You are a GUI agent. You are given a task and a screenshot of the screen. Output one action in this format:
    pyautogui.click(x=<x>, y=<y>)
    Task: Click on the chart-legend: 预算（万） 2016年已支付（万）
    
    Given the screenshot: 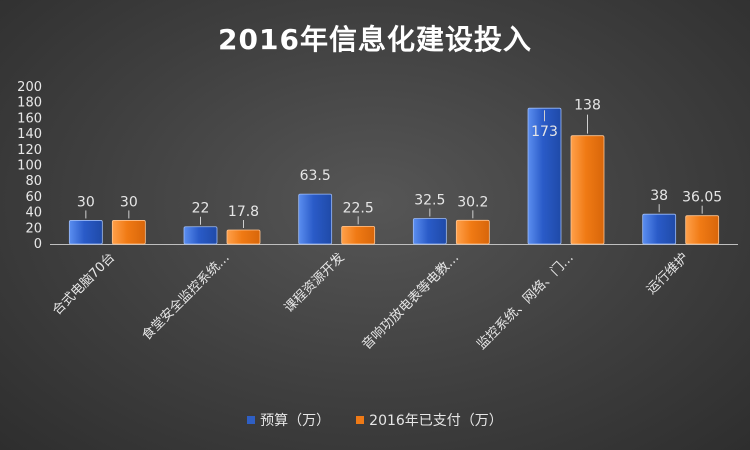 What is the action you would take?
    pyautogui.click(x=375, y=420)
    